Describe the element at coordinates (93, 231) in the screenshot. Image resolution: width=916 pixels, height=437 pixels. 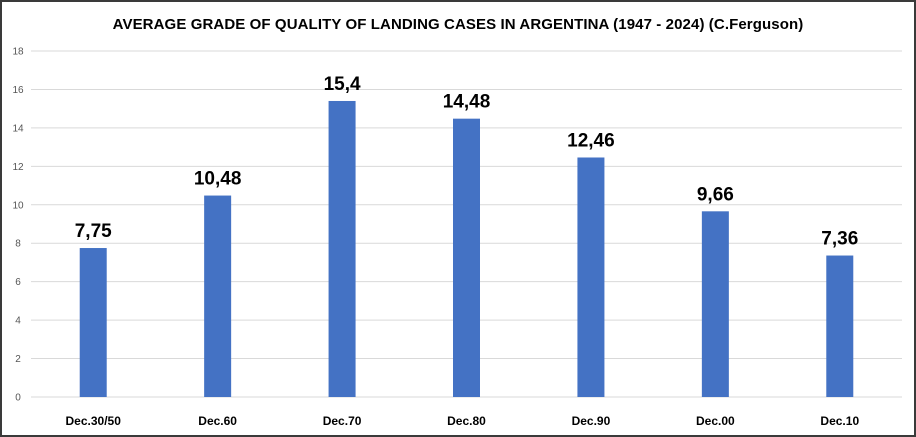
I see `data-label: 7,75` at that location.